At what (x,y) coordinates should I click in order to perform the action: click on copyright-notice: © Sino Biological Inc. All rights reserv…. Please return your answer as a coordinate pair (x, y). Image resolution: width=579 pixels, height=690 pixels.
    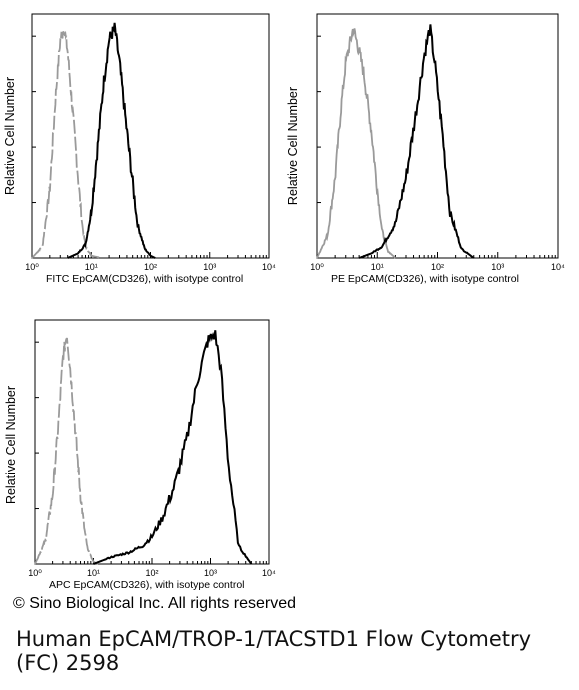
    Looking at the image, I should click on (155, 603).